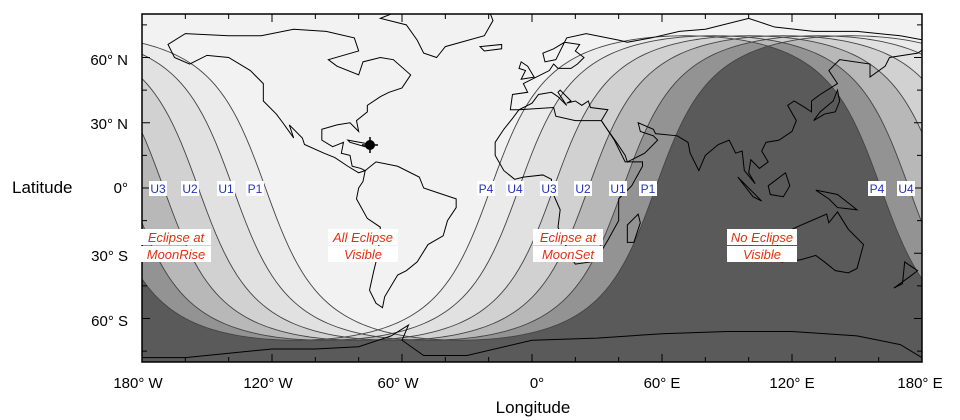 The image size is (960, 420). What do you see at coordinates (268, 383) in the screenshot?
I see `lon-tick-label: 120° W` at bounding box center [268, 383].